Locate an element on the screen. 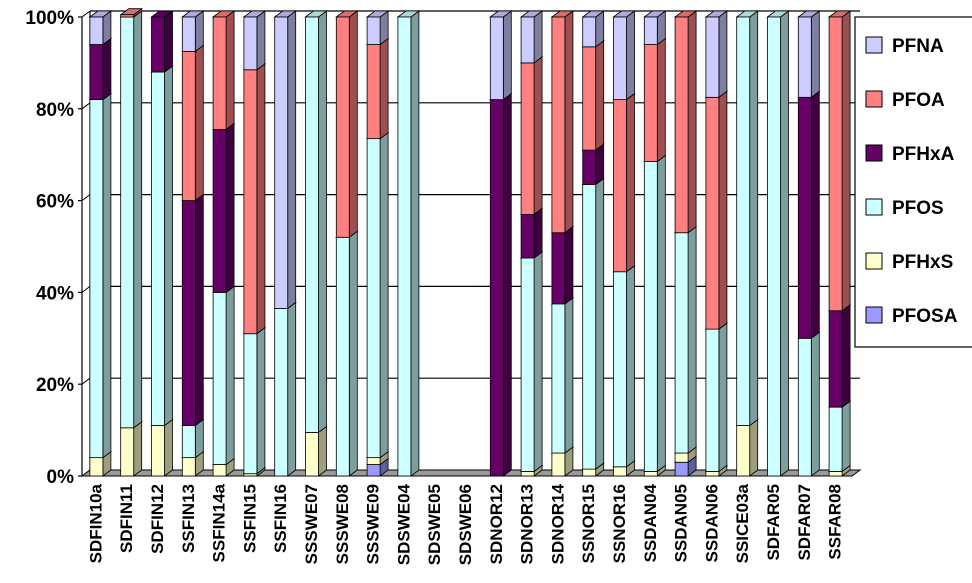  category-label: SSFIN13 is located at coordinates (188, 518).